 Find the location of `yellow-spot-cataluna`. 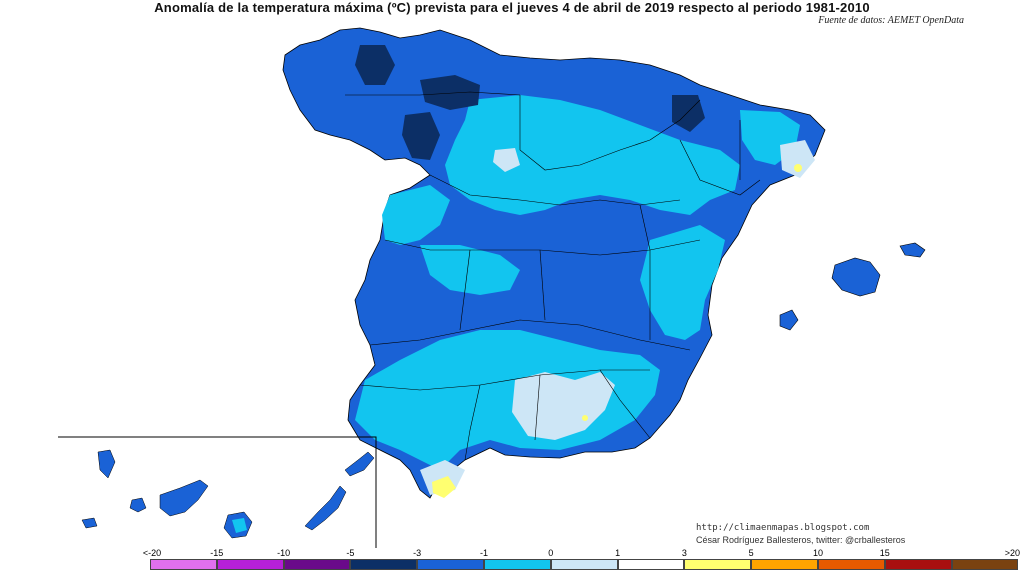

yellow-spot-cataluna is located at coordinates (798, 168).